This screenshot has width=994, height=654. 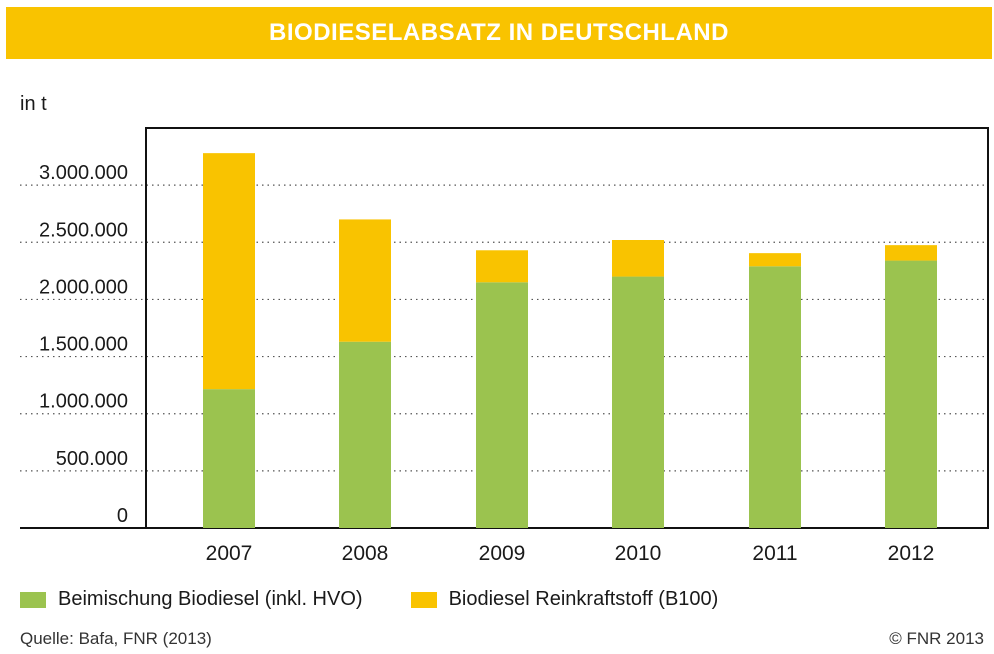 What do you see at coordinates (33, 104) in the screenshot?
I see `y-axis-unit-label: in t` at bounding box center [33, 104].